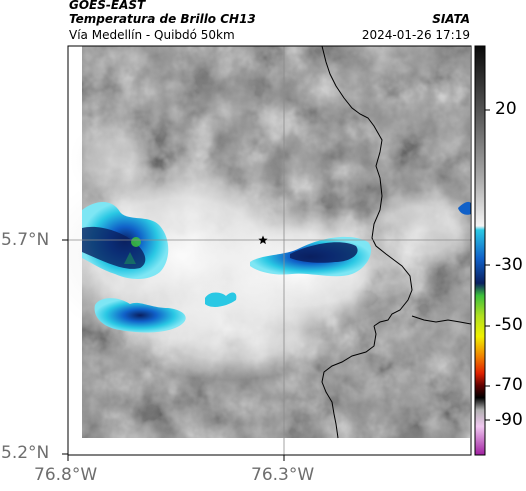 The image size is (526, 491). Describe the element at coordinates (509, 265) in the screenshot. I see `colorbar-label: -30` at that location.